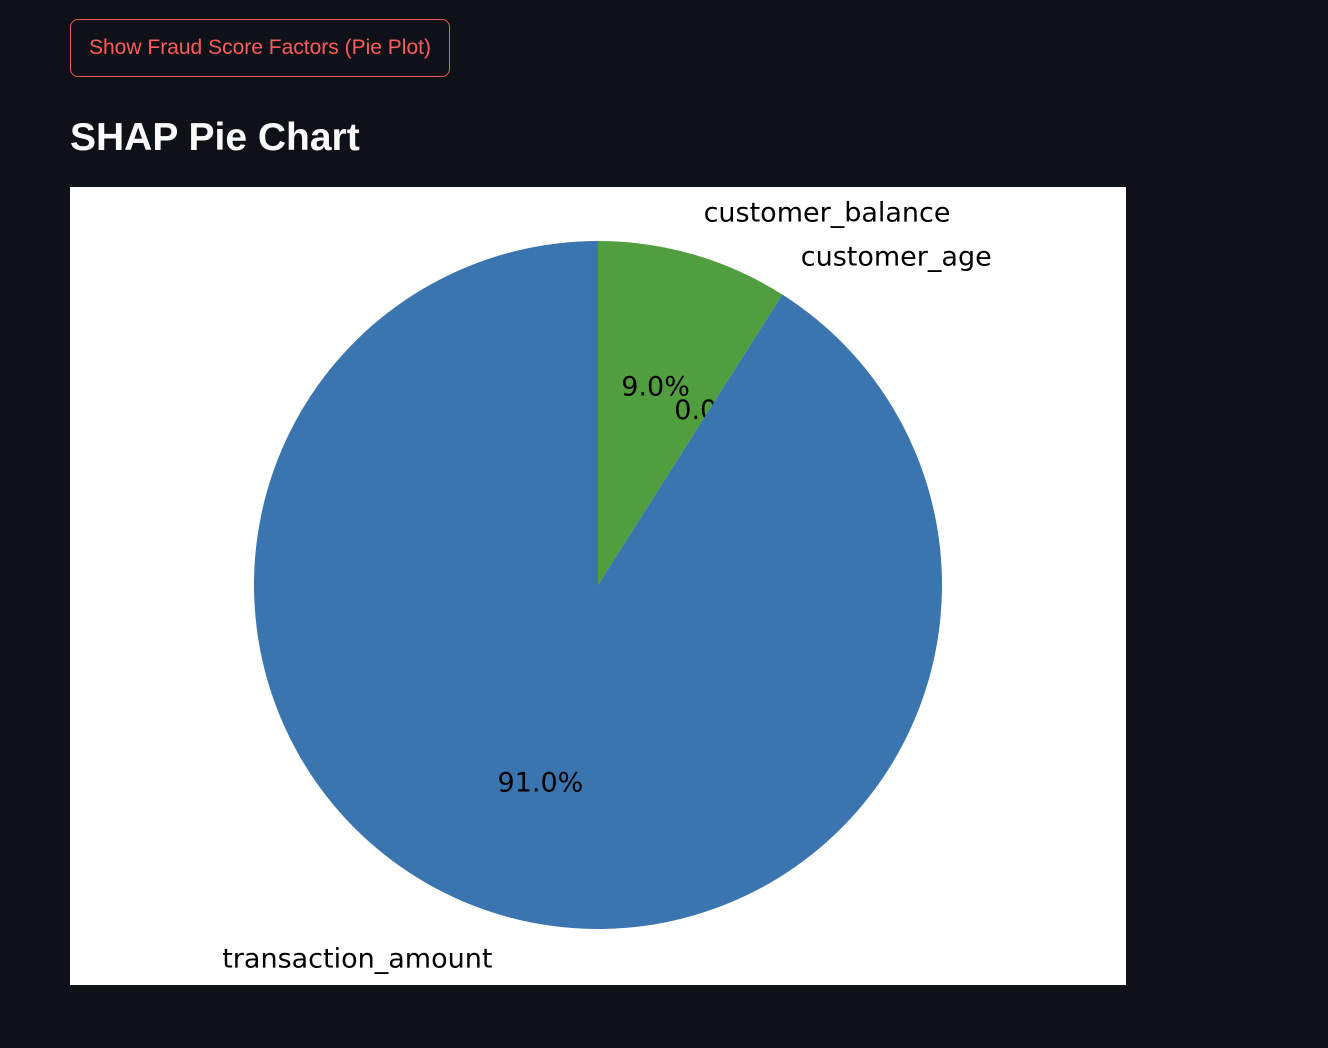 Image resolution: width=1328 pixels, height=1048 pixels. Describe the element at coordinates (655, 386) in the screenshot. I see `pie-percent-customer-balance: 9.0%` at that location.